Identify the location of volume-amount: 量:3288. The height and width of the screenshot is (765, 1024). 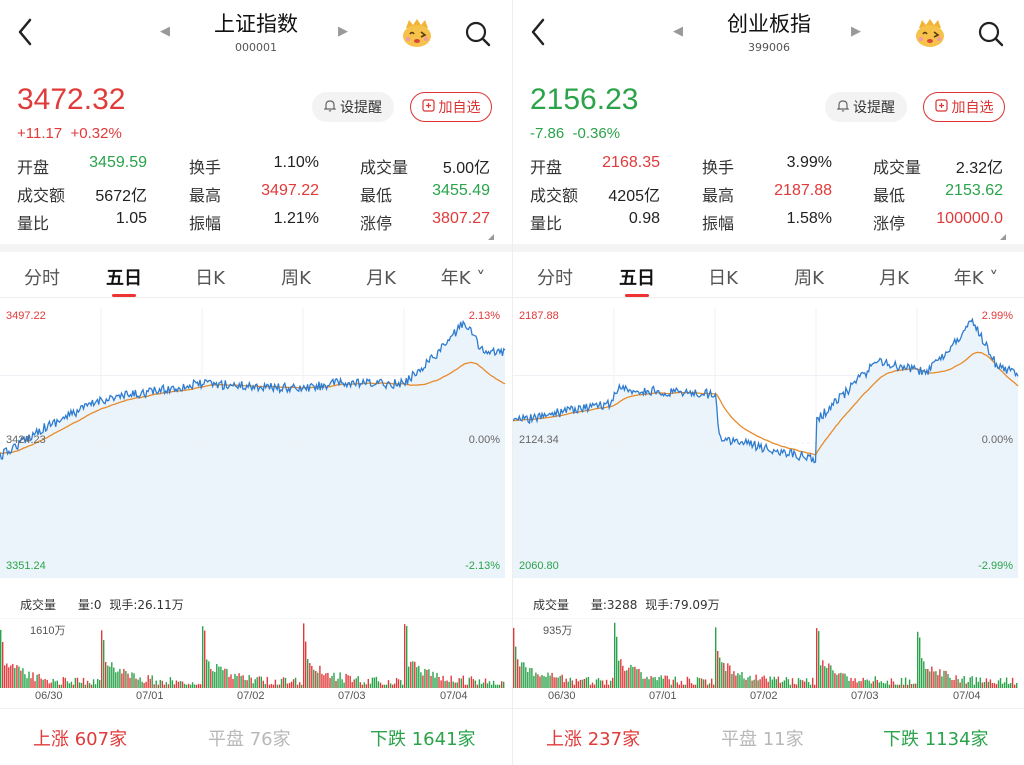
(614, 605).